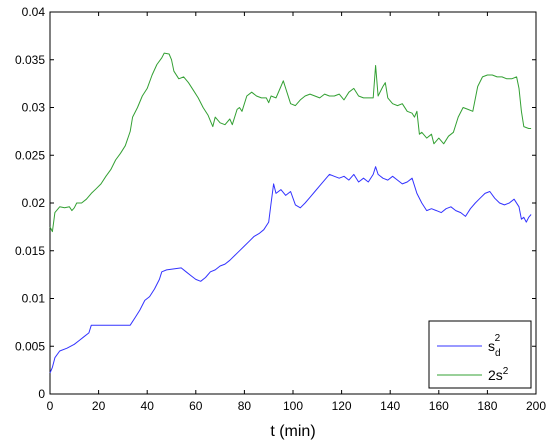 This screenshot has width=550, height=443. Describe the element at coordinates (536, 406) in the screenshot. I see `x-tick-label: 200` at that location.